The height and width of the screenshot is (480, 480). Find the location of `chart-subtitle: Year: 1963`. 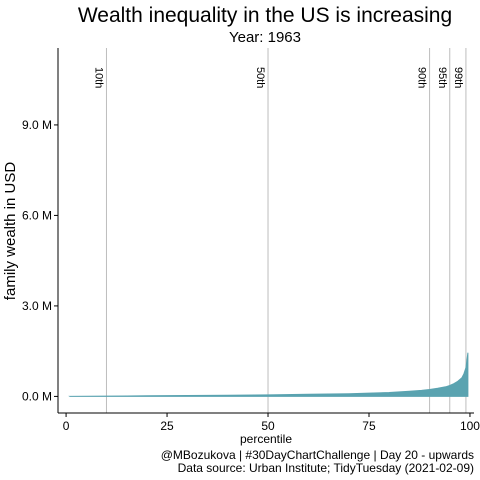

chart-subtitle: Year: 1963 is located at coordinates (265, 37).